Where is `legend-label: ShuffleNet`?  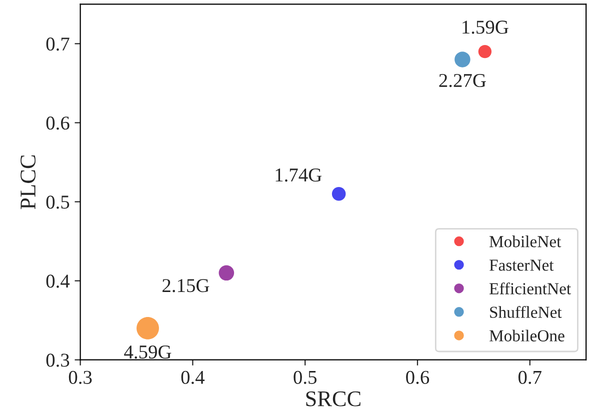
legend-label: ShuffleNet is located at coordinates (526, 312).